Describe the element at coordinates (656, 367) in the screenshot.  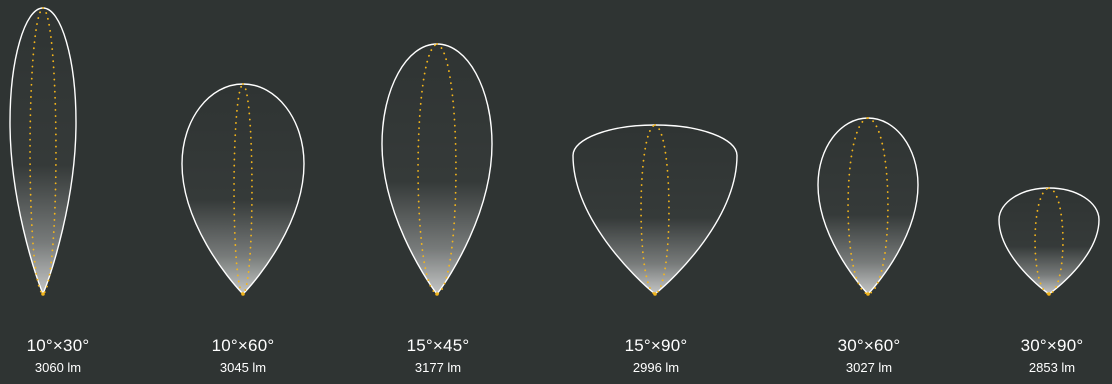
I see `beam-lumen-label: 2996 lm` at that location.